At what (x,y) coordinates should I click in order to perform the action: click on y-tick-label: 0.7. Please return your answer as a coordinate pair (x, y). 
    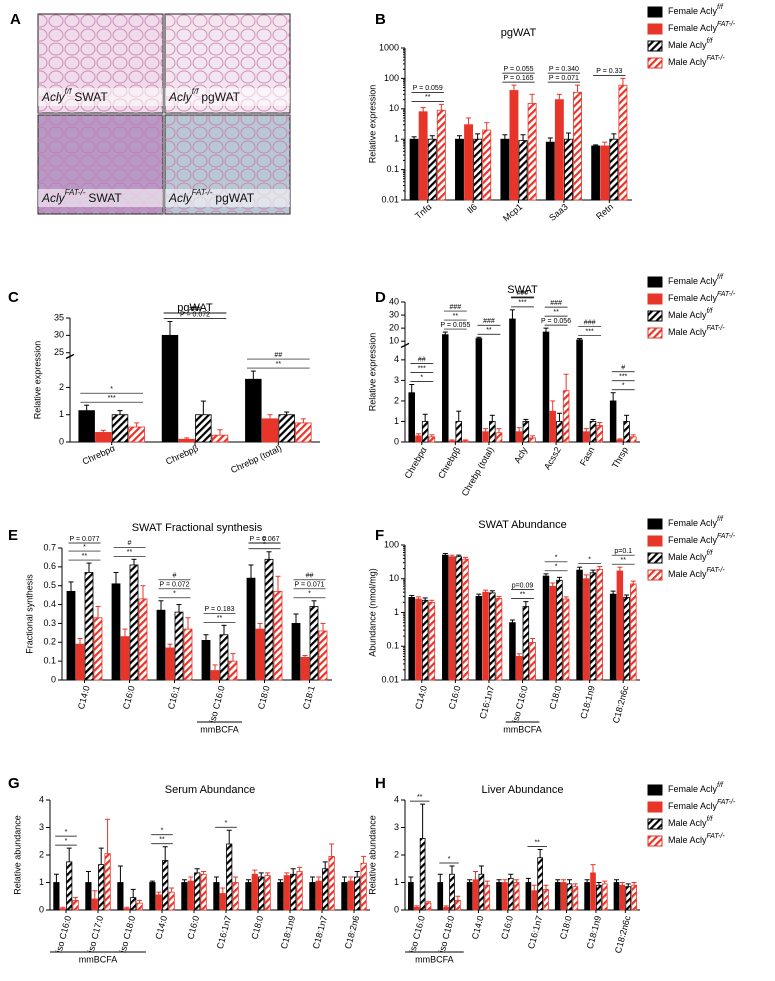
    Looking at the image, I should click on (49, 547).